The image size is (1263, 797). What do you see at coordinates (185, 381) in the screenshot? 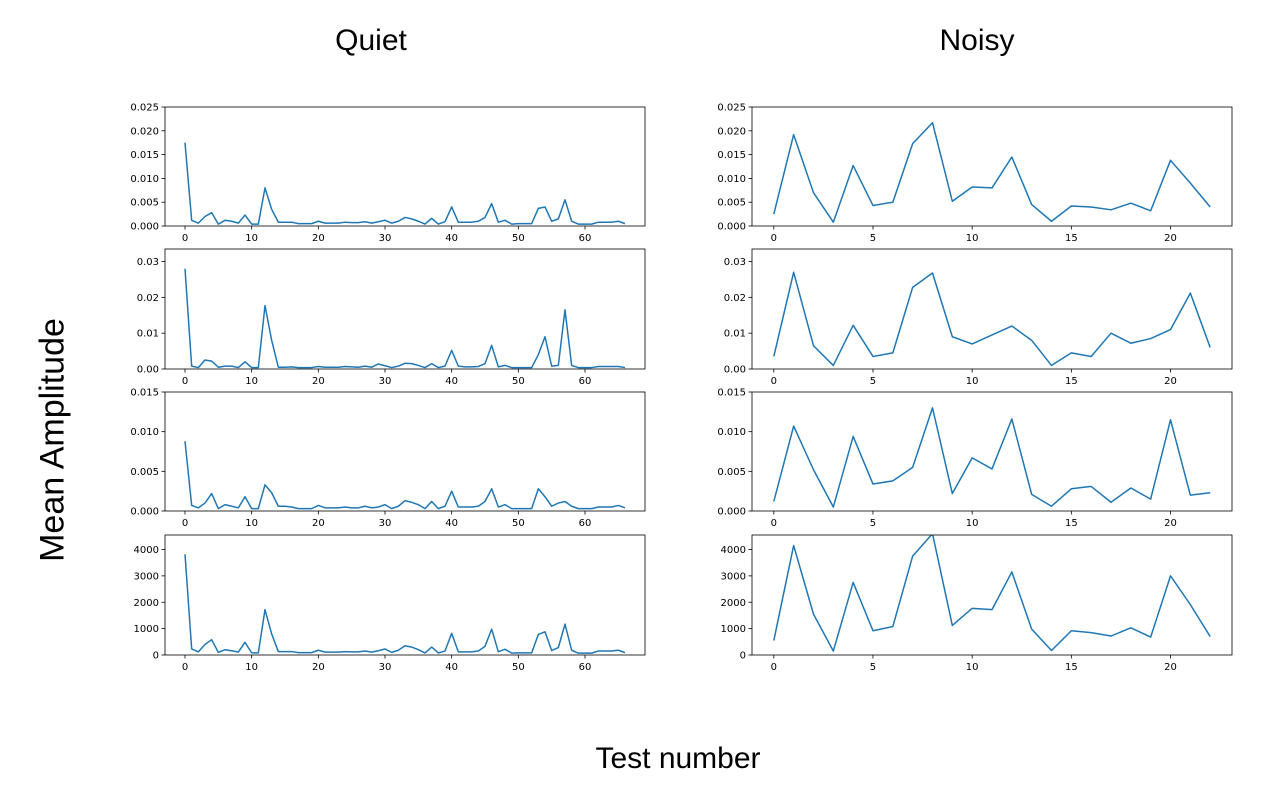
I see `quiet-r2-xtick-label: 0` at bounding box center [185, 381].